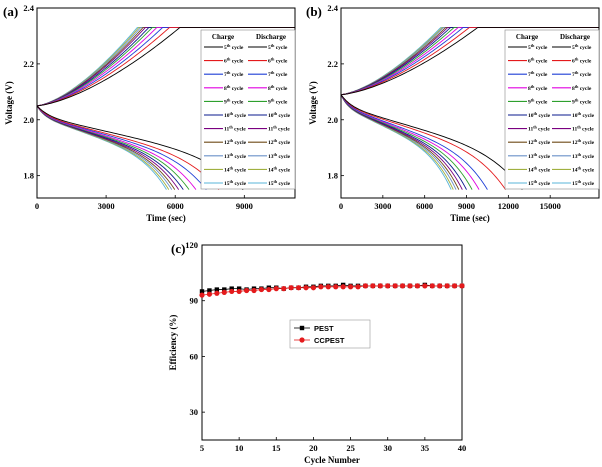  What do you see at coordinates (235, 156) in the screenshot?
I see `legend-charge-label: 13th cycle` at bounding box center [235, 156].